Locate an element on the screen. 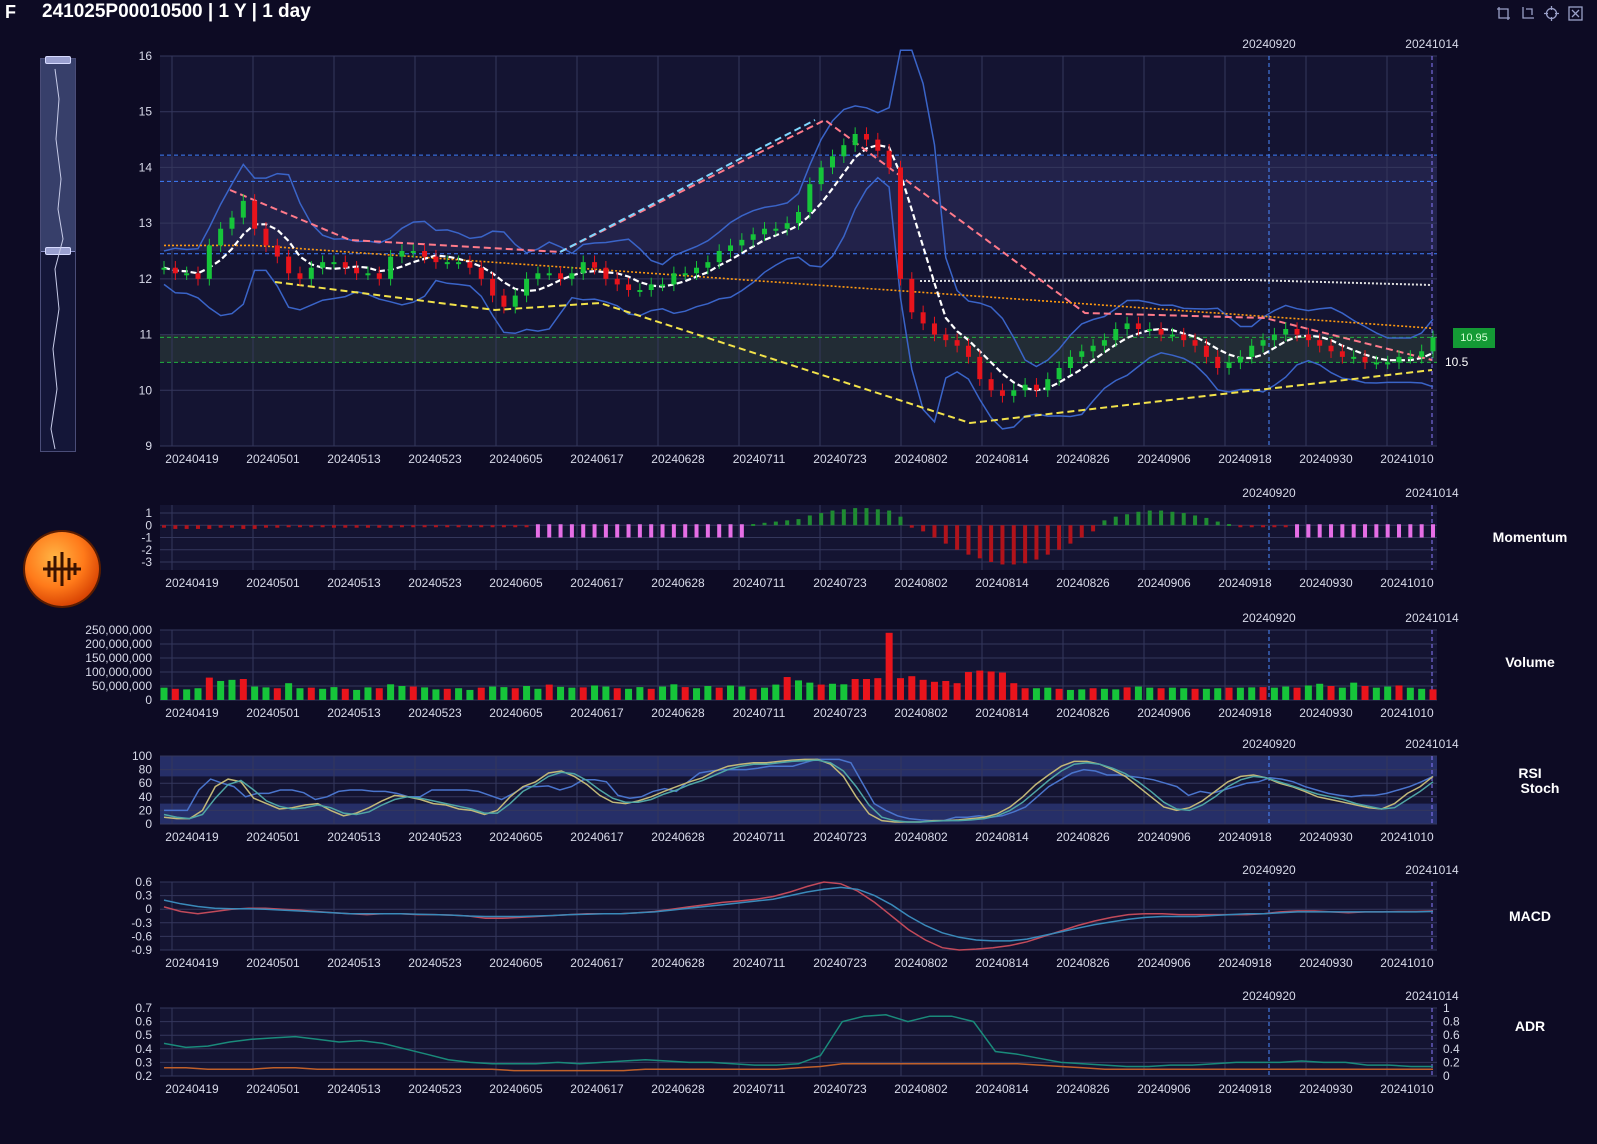 This screenshot has width=1597, height=1144. navigator-handle-bottom is located at coordinates (58, 251).